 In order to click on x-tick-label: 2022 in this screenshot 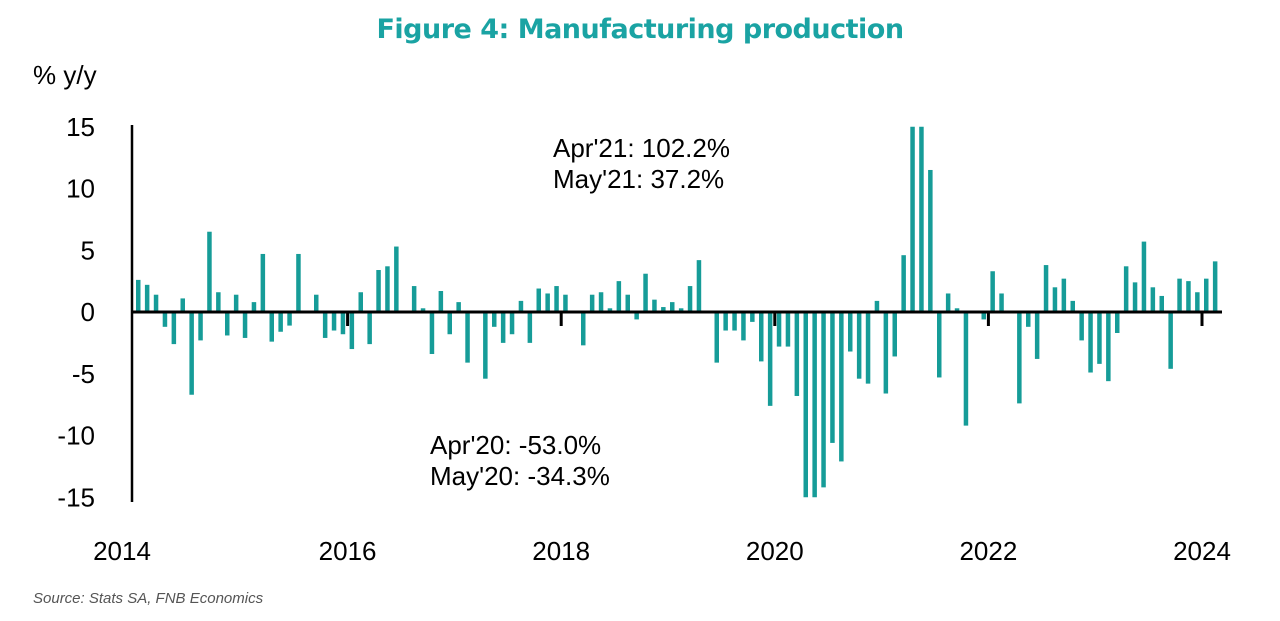, I will do `click(988, 551)`.